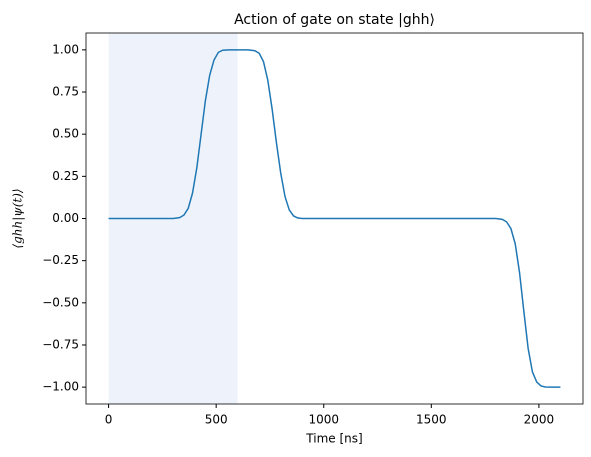  What do you see at coordinates (216, 420) in the screenshot?
I see `x-tick-label: 500` at bounding box center [216, 420].